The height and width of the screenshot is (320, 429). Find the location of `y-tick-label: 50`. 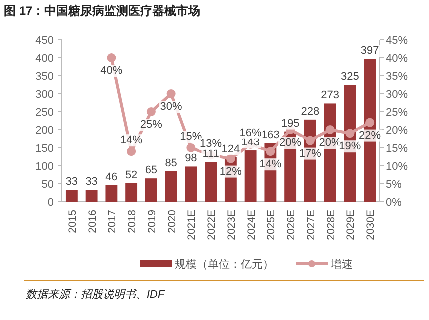

y-tick-label: 50 is located at coordinates (48, 185).